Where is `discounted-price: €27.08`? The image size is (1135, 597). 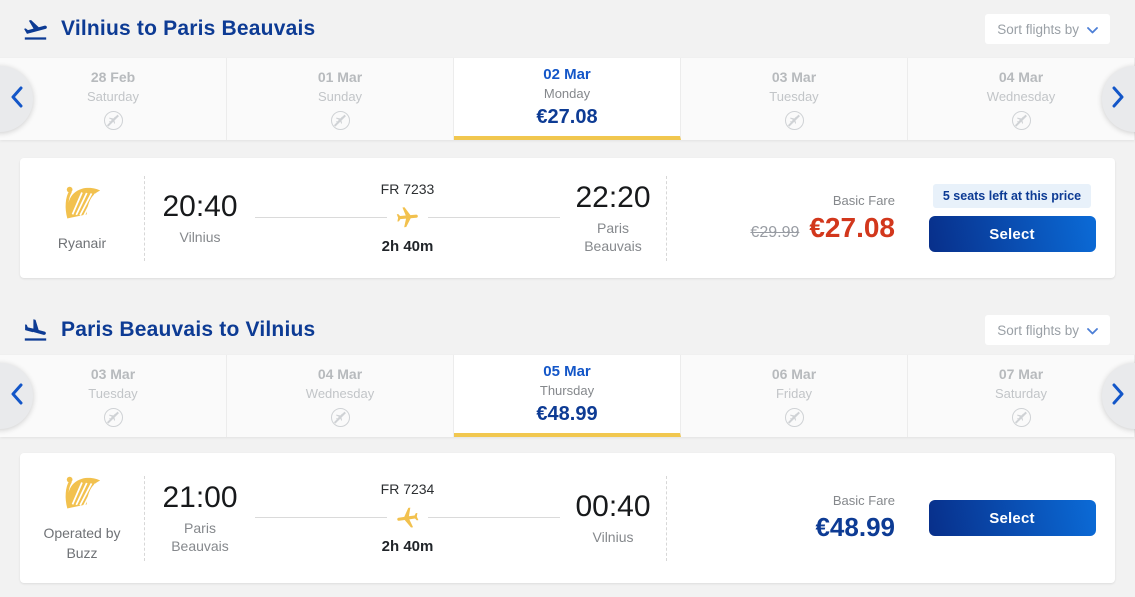
discounted-price: €27.08 is located at coordinates (852, 227).